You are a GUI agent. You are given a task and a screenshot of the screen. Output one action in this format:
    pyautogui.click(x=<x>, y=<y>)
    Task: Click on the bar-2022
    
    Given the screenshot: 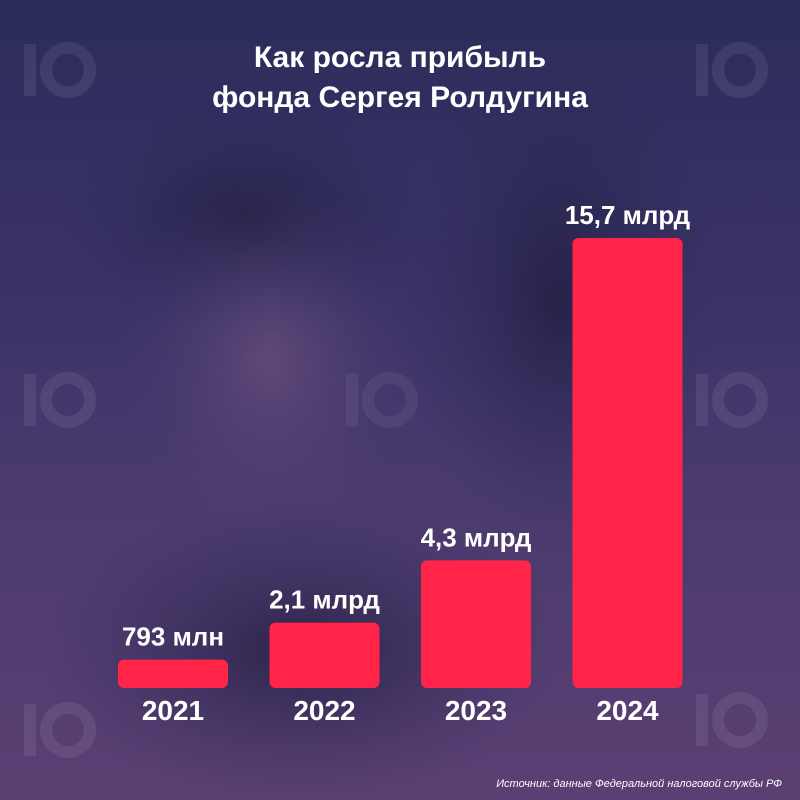 What is the action you would take?
    pyautogui.click(x=325, y=655)
    